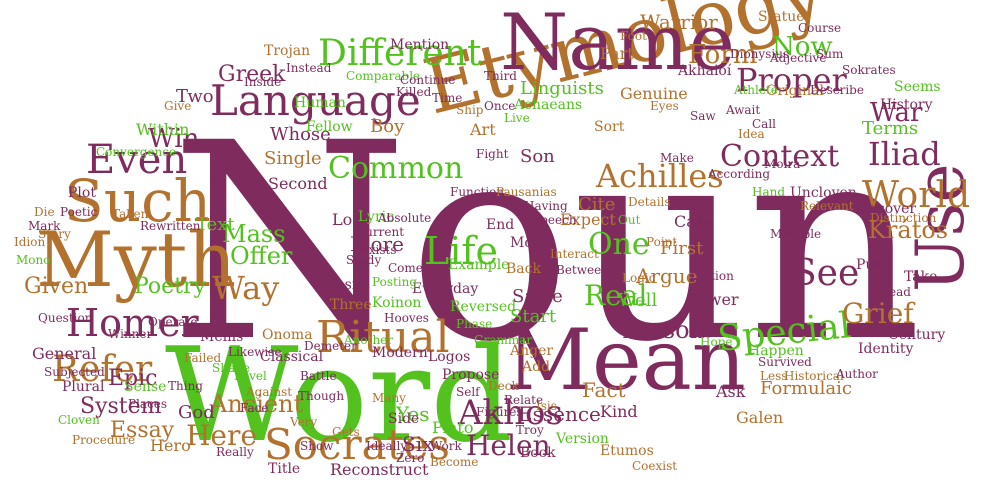 The width and height of the screenshot is (1002, 498). What do you see at coordinates (723, 55) in the screenshot?
I see `word-form: Form` at bounding box center [723, 55].